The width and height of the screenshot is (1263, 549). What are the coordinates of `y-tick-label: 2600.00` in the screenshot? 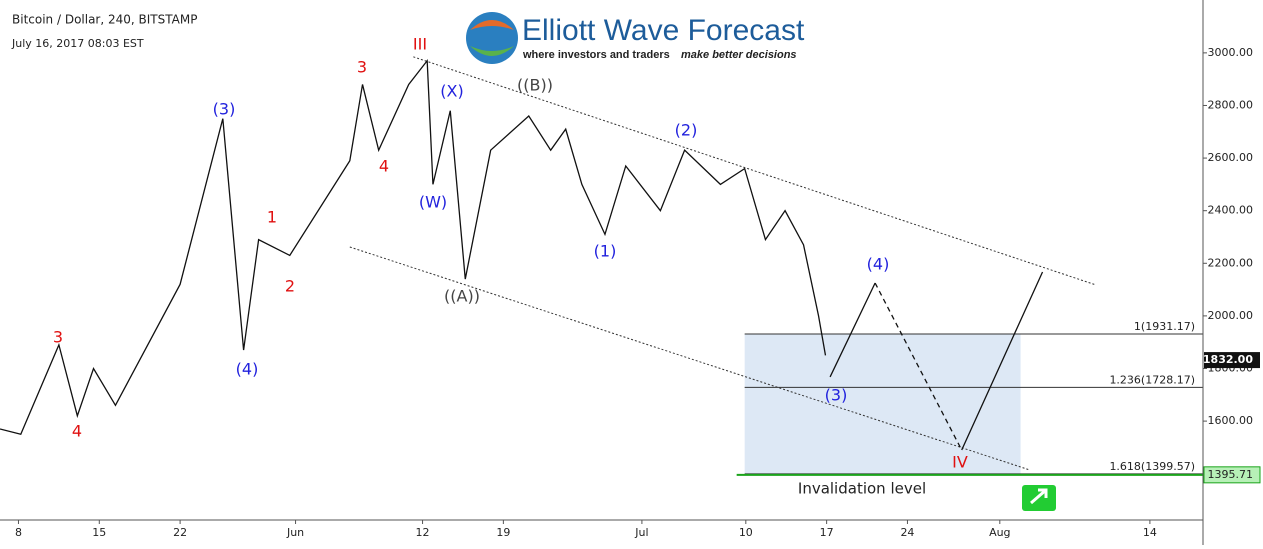 It's located at (1231, 157).